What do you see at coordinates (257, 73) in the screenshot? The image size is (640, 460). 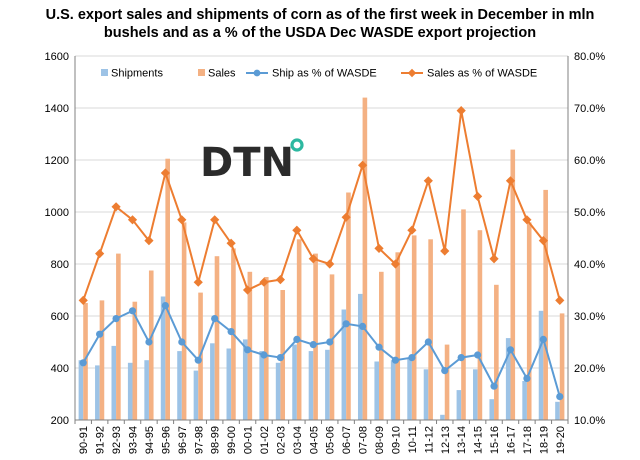 I see `legend-marker-ship-pct` at bounding box center [257, 73].